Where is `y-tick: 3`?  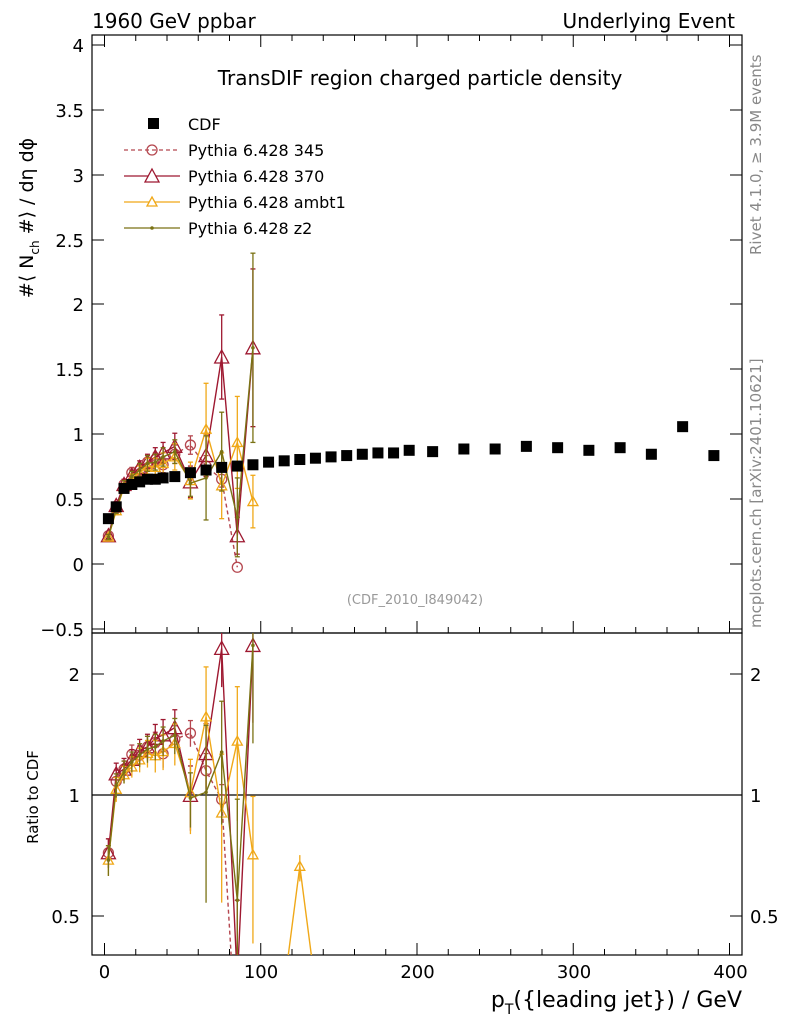 y-tick: 3 is located at coordinates (407, 176).